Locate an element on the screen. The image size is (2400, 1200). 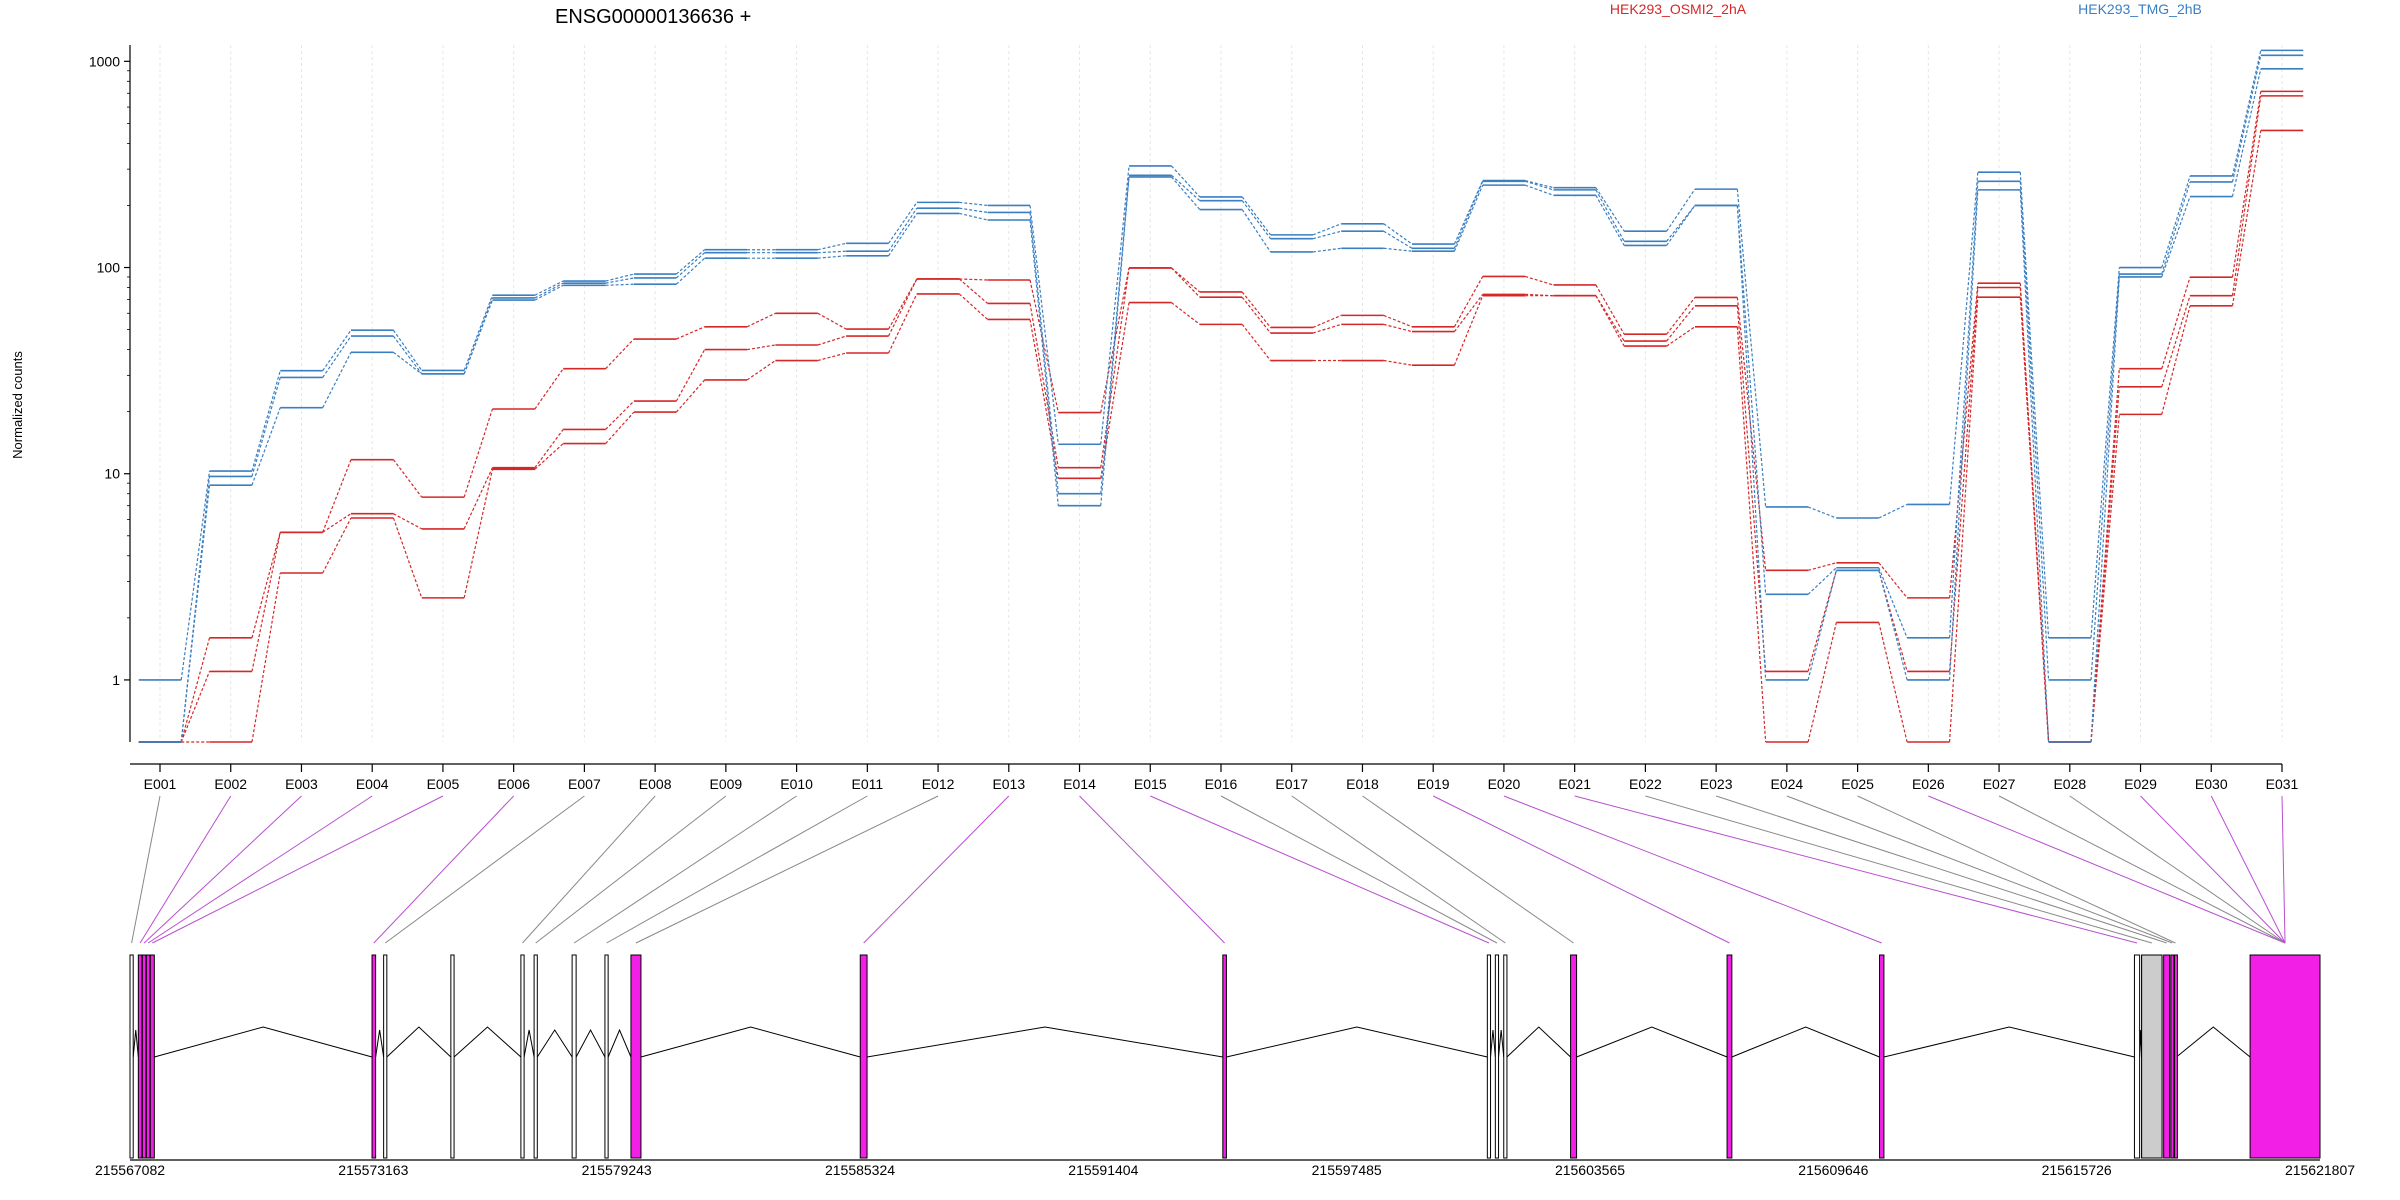
y-tick-label: 100 is located at coordinates (109, 268).